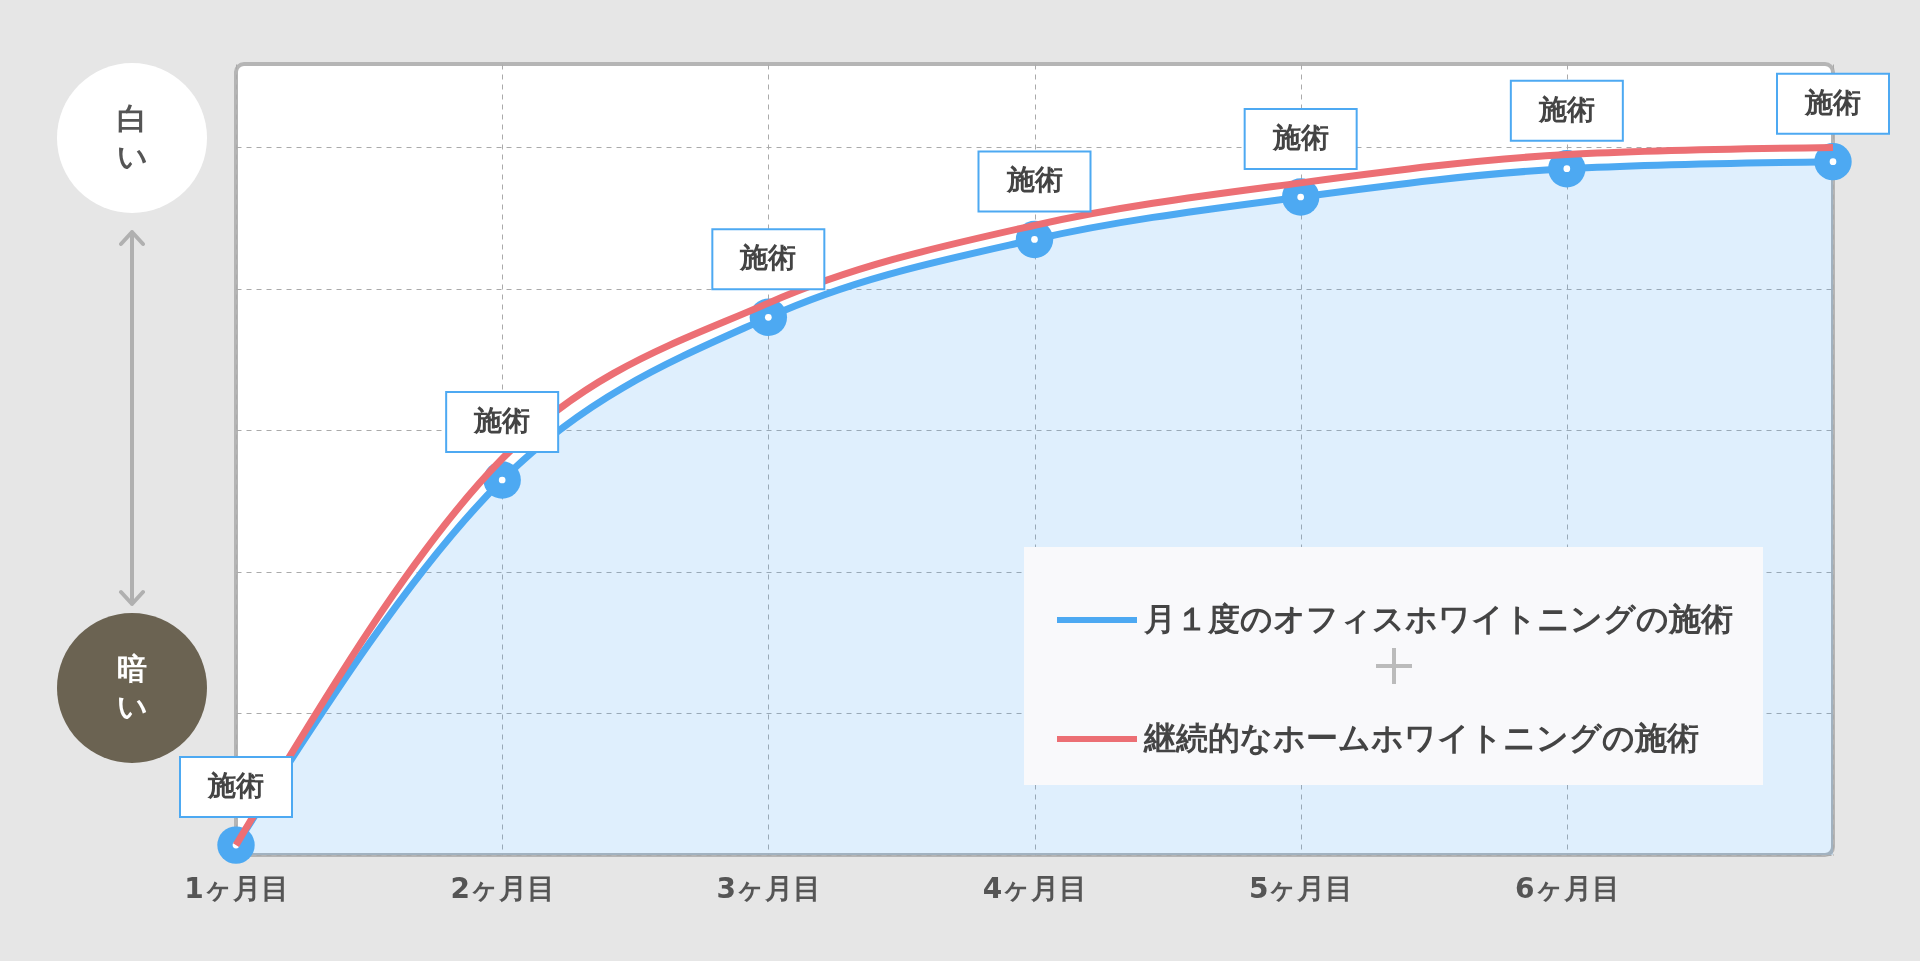 This screenshot has height=961, width=1920. I want to click on x-tick-label: 3ヶ月目, so click(769, 888).